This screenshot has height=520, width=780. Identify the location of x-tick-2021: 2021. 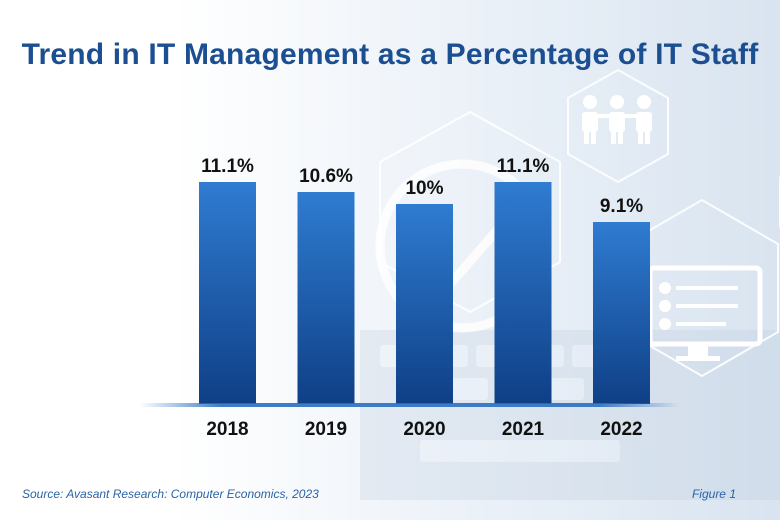
(523, 429).